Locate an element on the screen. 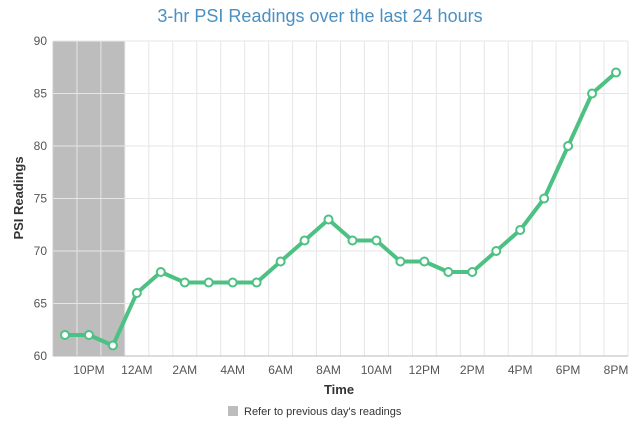  y-tick-label: 60 is located at coordinates (41, 356).